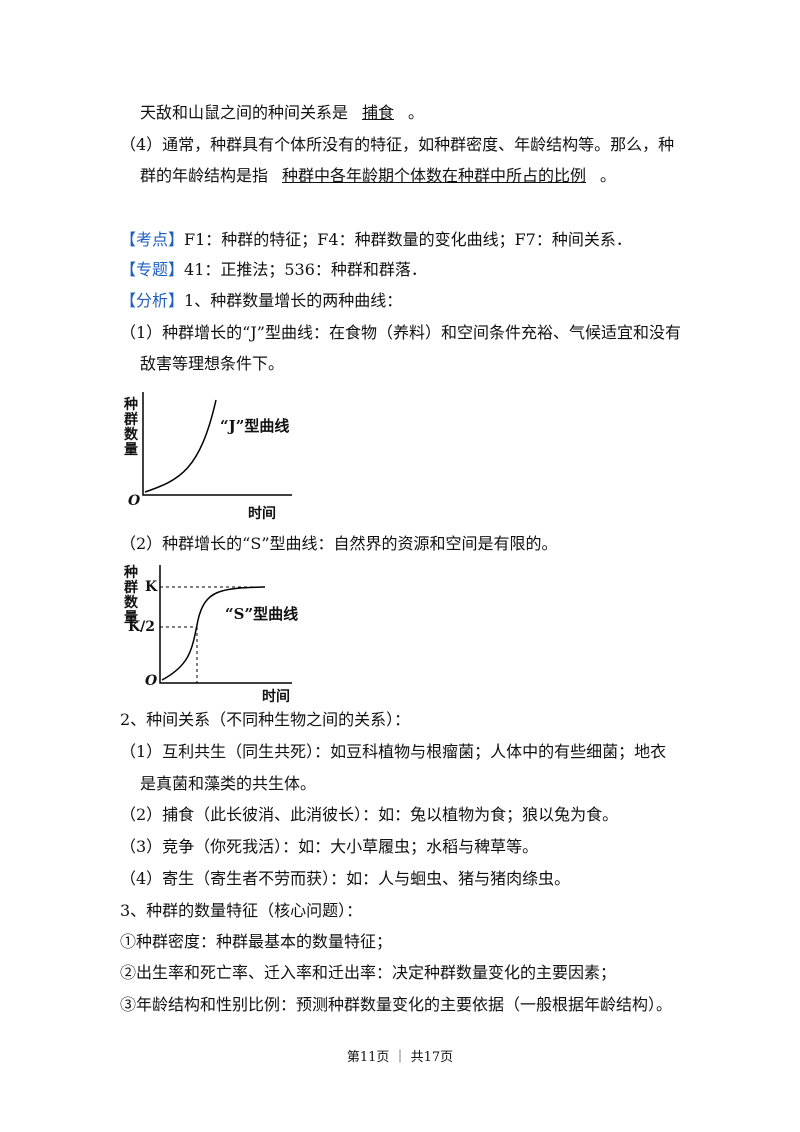  Describe the element at coordinates (339, 543) in the screenshot. I see `text-line: （2）种群增长的“S”型曲线：自然界的资源和空间是有限的。` at that location.